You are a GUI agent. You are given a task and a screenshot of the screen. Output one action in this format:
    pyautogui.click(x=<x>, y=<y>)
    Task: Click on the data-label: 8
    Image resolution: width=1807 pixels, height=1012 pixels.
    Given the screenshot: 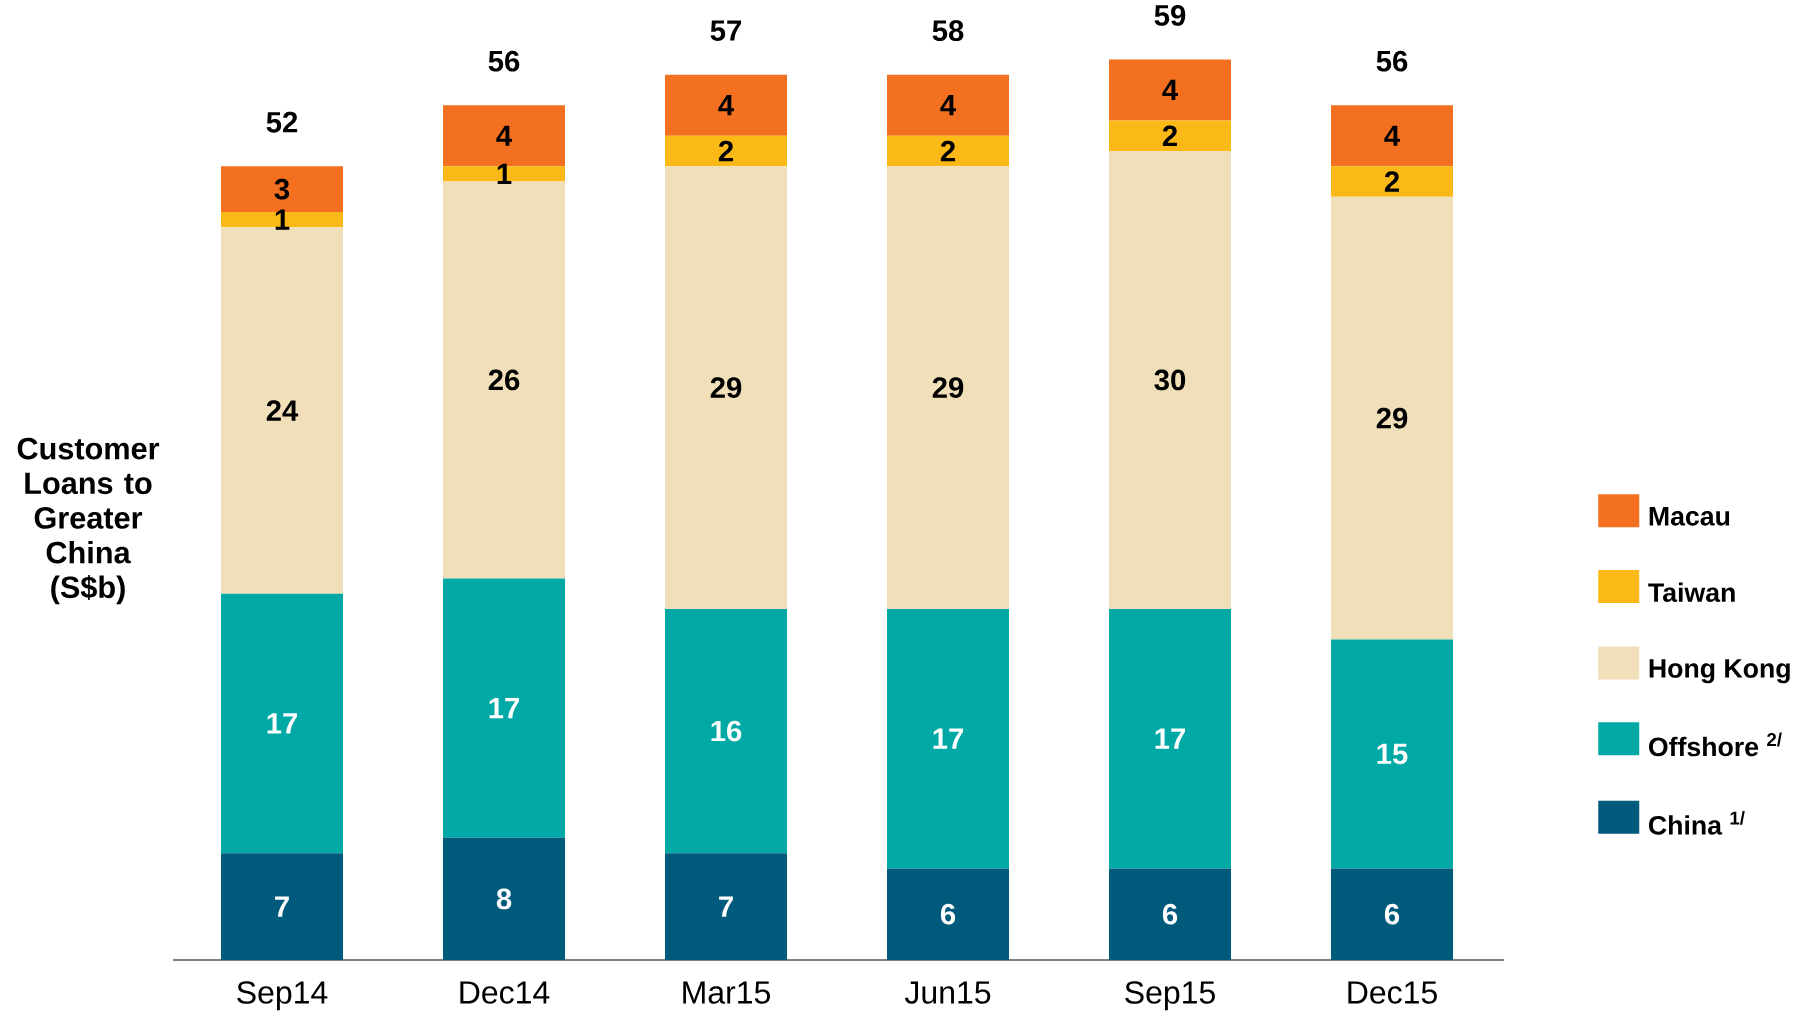 What is the action you would take?
    pyautogui.click(x=504, y=899)
    